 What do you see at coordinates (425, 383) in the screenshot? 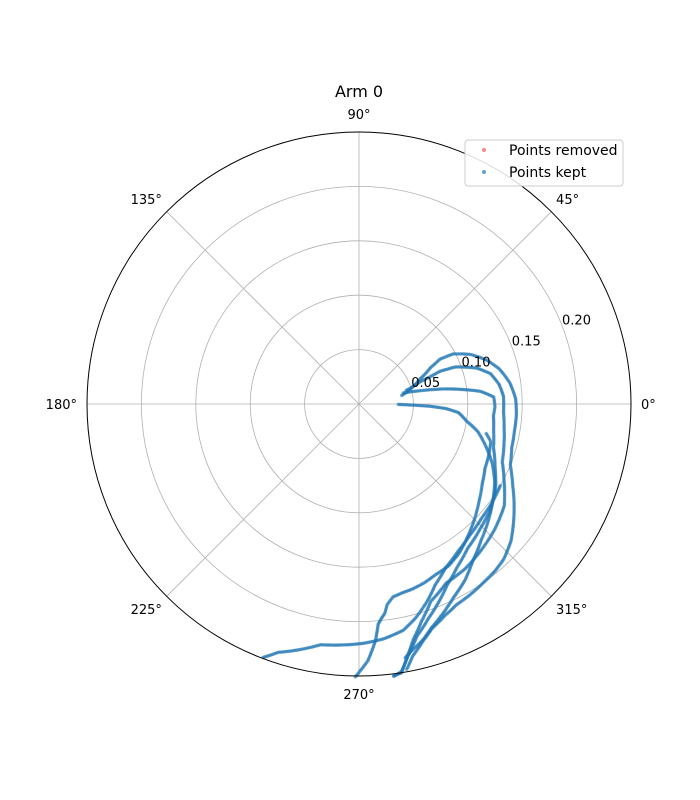
I see `radial-tick-label: 0.05` at bounding box center [425, 383].